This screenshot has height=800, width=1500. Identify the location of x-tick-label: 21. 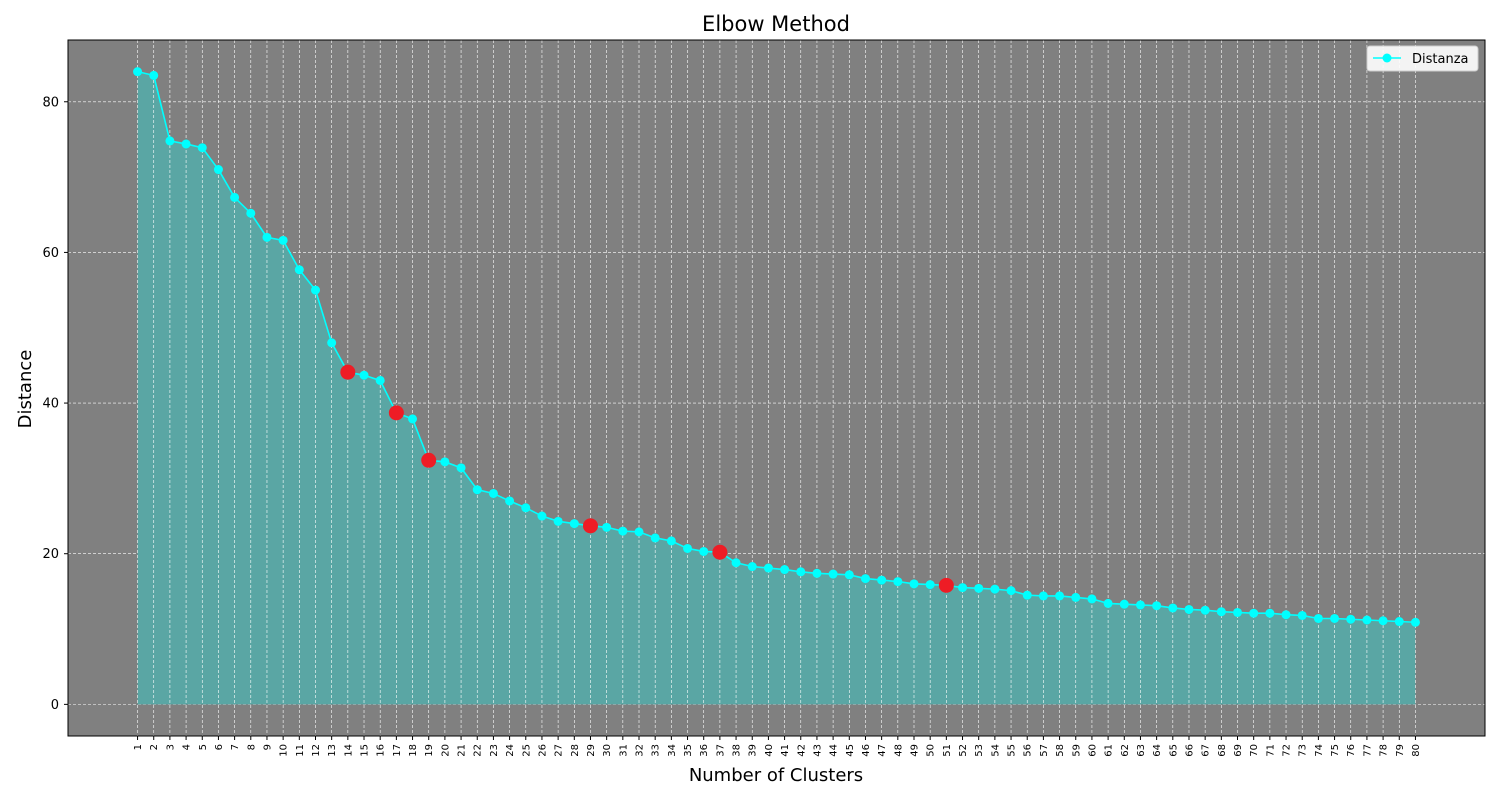
(462, 750).